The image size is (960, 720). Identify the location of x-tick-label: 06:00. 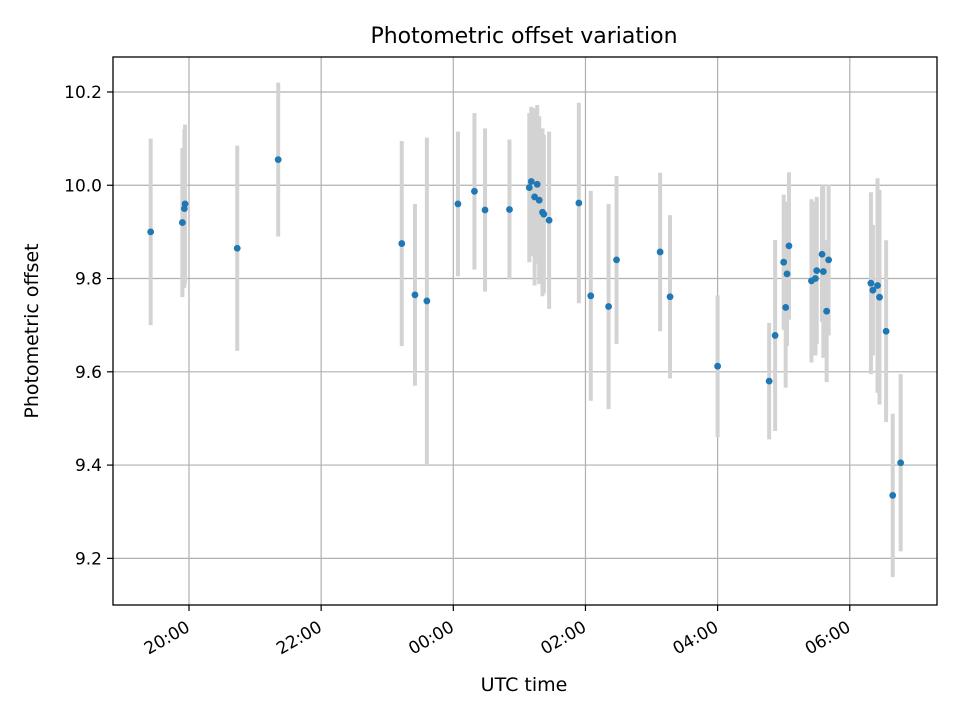
(828, 638).